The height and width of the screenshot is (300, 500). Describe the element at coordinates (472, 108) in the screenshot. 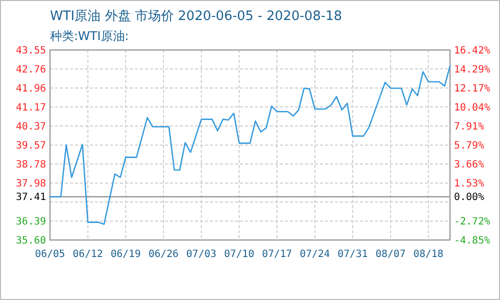

I see `y2-tick-label: 10.04%` at that location.